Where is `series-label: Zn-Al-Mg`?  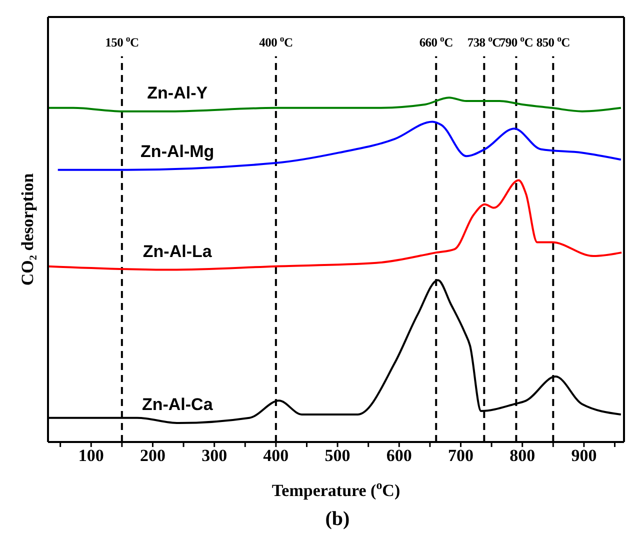
series-label: Zn-Al-Mg is located at coordinates (177, 152).